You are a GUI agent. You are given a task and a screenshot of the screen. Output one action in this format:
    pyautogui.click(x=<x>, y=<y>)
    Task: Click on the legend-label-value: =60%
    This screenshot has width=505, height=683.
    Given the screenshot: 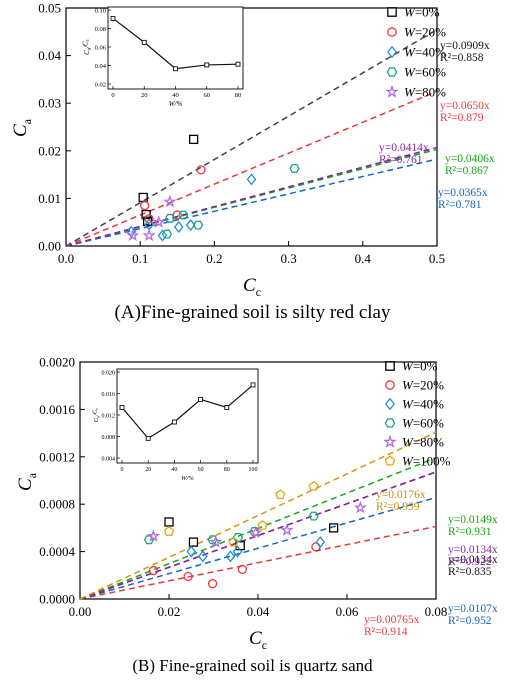 What is the action you would take?
    pyautogui.click(x=428, y=423)
    